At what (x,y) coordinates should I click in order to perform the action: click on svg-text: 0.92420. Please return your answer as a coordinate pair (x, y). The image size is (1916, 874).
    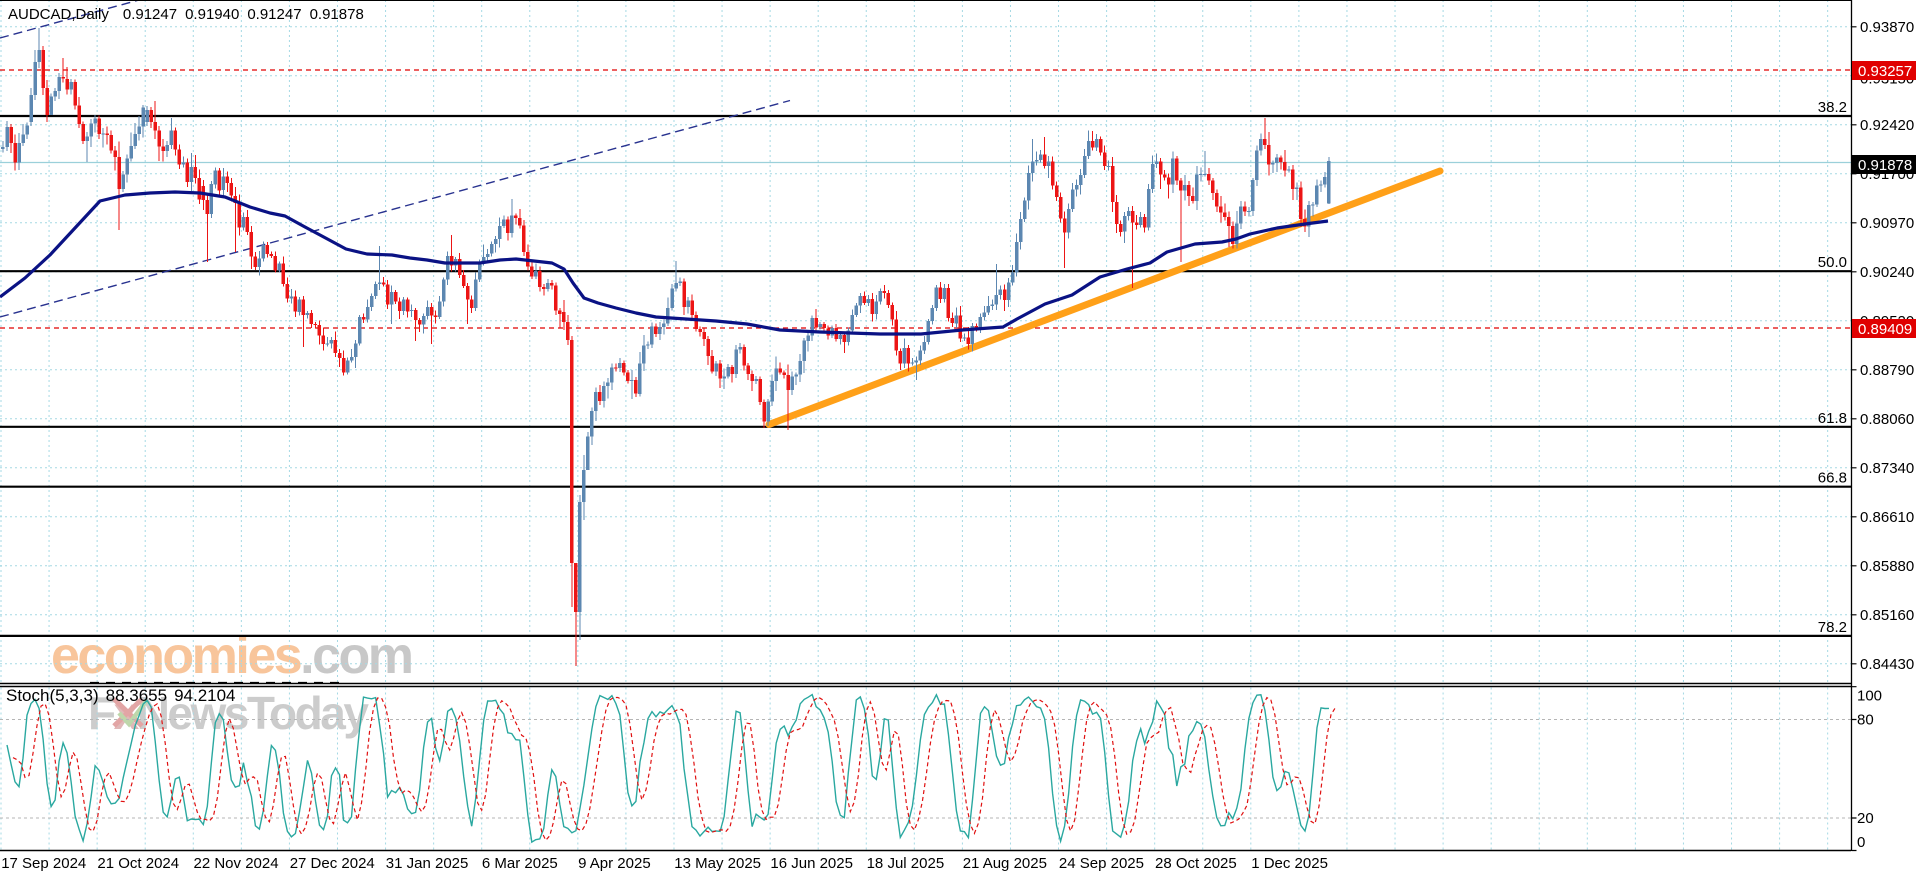
    Looking at the image, I should click on (1887, 125).